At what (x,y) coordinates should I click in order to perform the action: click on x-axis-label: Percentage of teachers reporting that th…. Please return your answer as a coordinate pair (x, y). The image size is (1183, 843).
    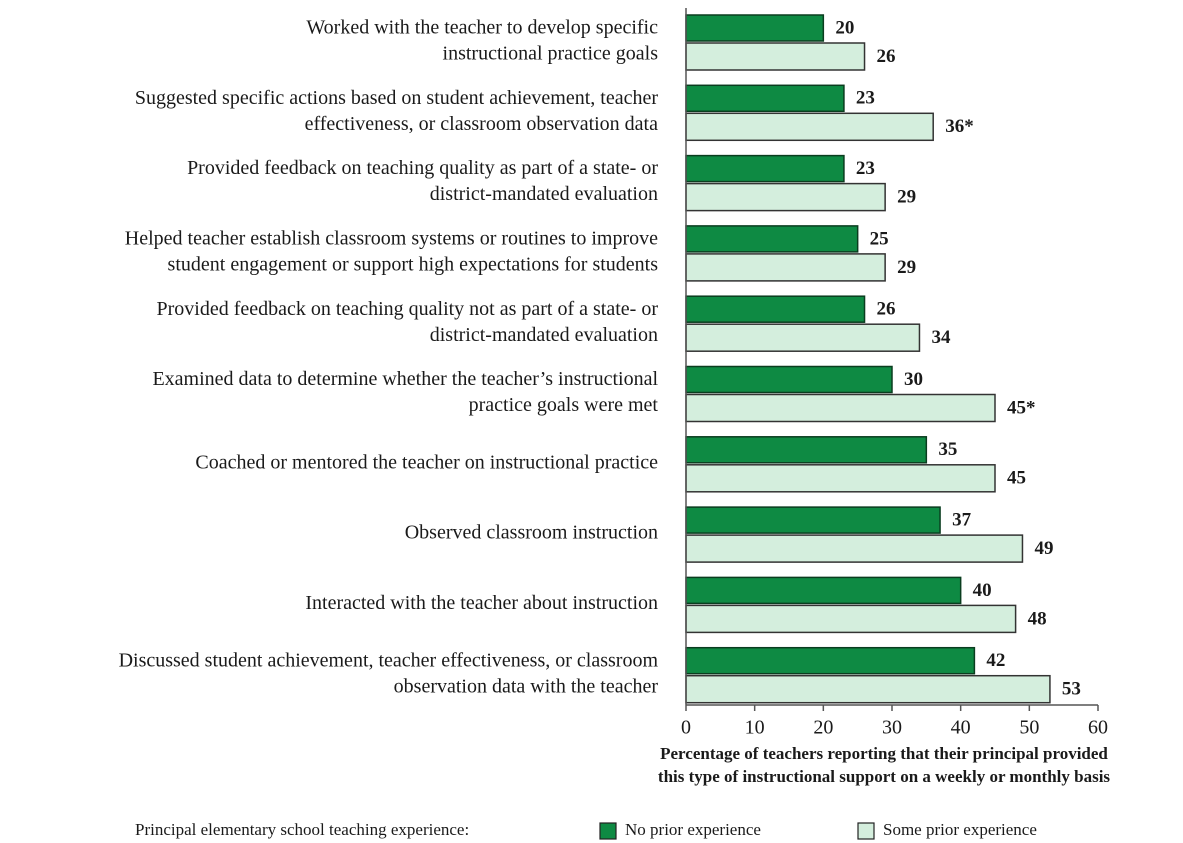
    Looking at the image, I should click on (884, 753).